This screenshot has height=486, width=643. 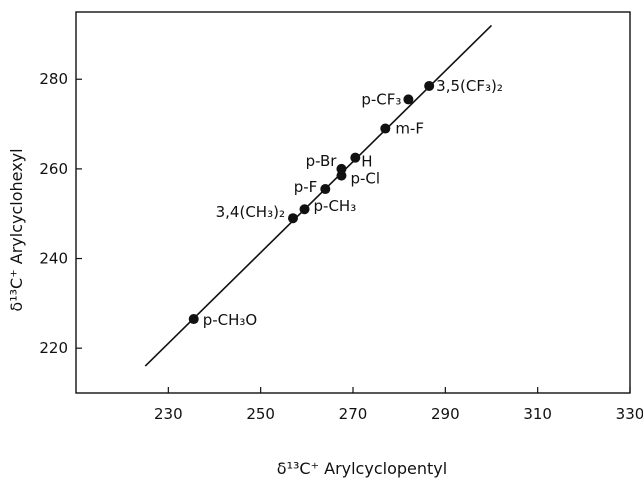 I want to click on point-label: p-F, so click(x=306, y=187).